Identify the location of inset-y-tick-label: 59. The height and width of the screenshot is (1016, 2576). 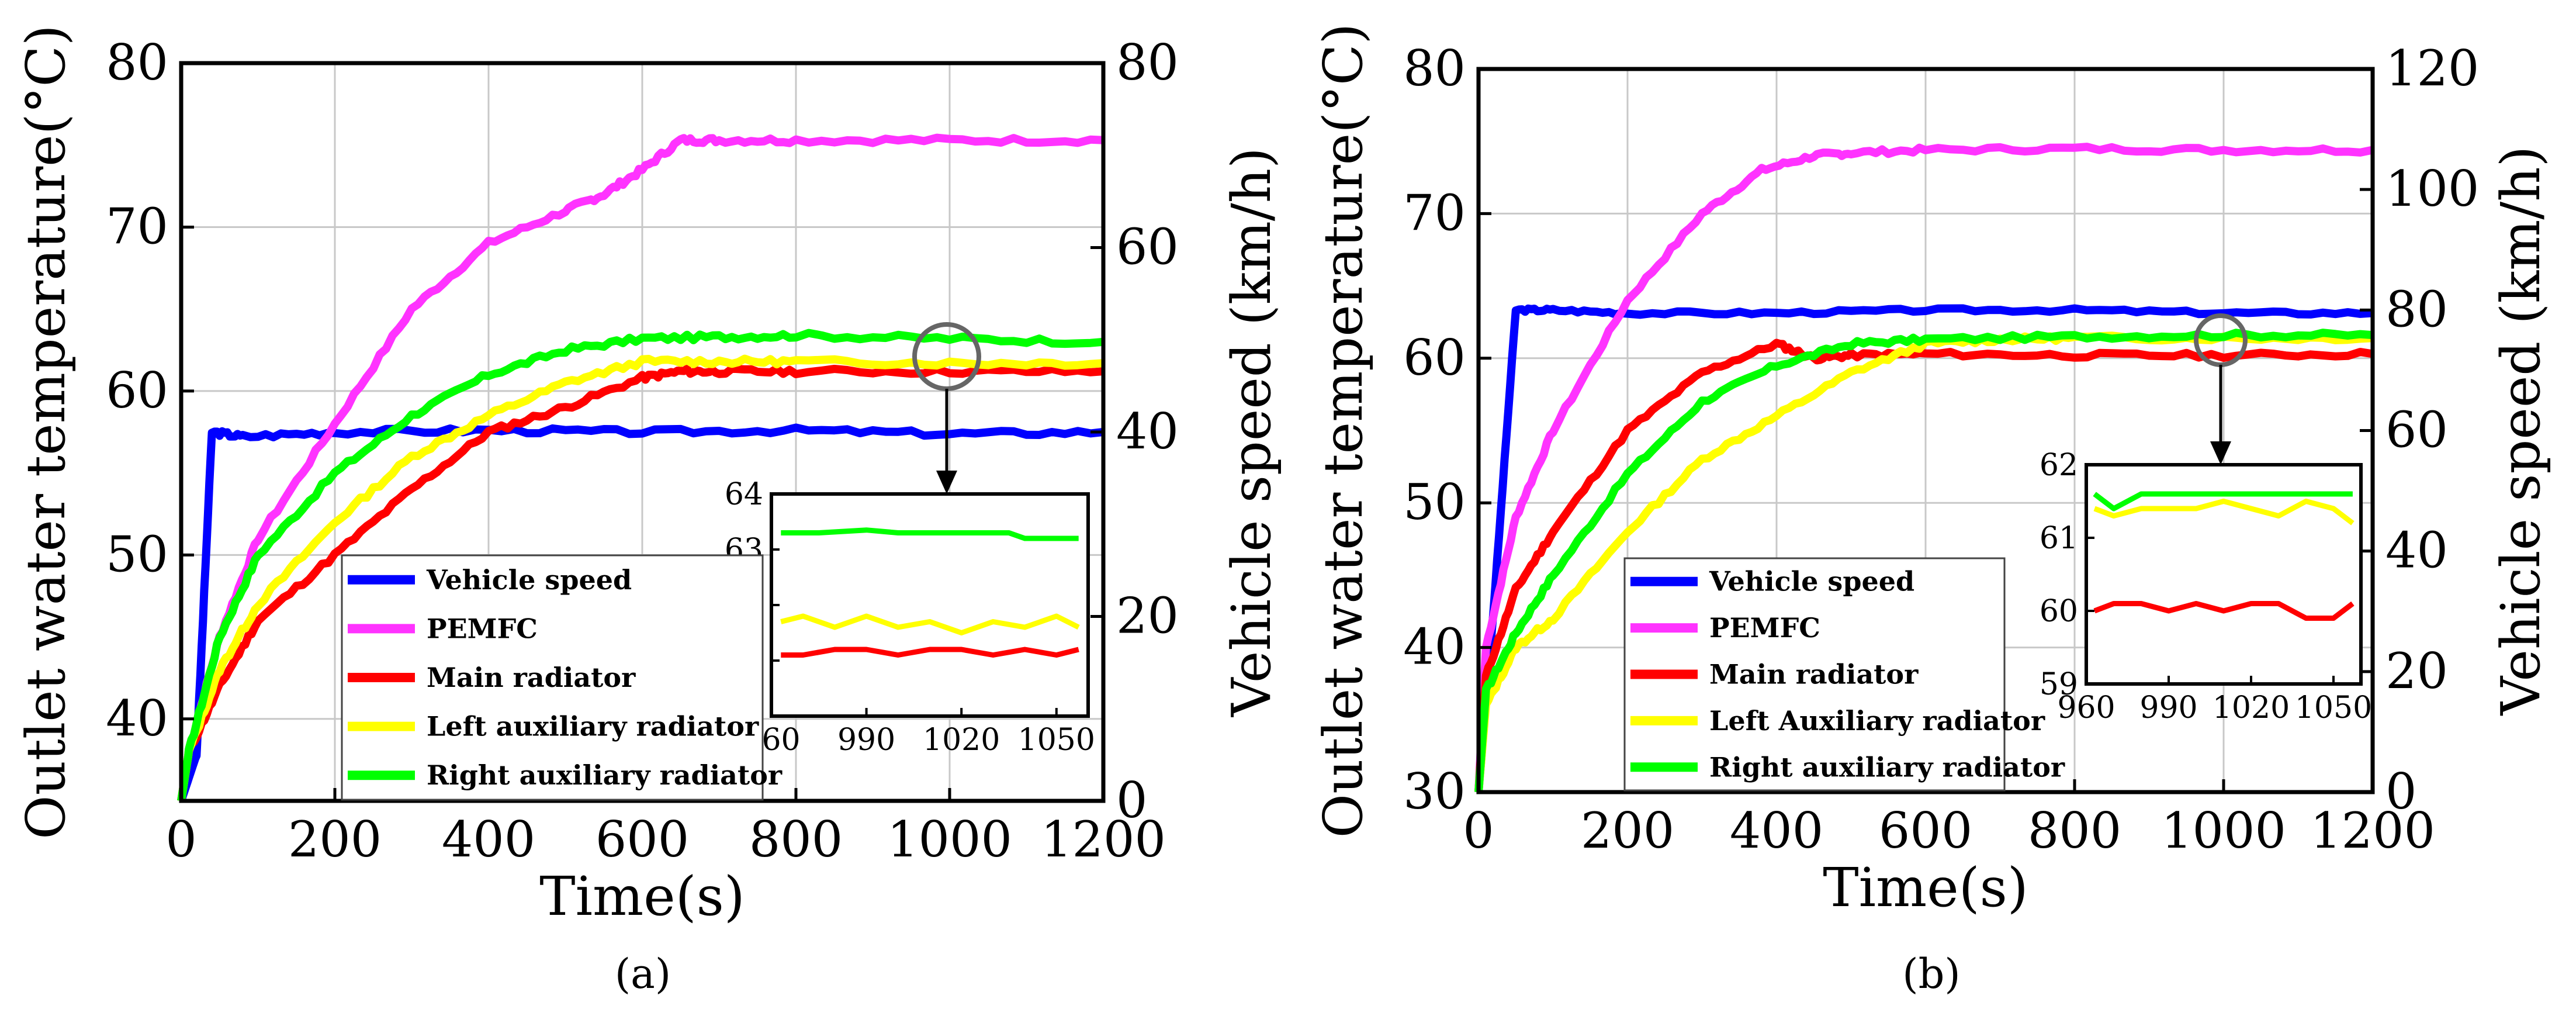
(2059, 684).